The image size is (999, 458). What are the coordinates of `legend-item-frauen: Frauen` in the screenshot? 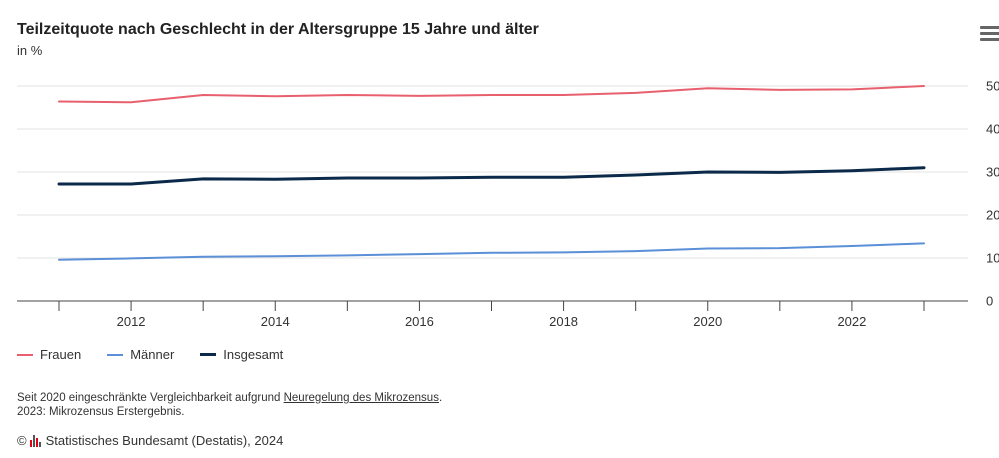 It's located at (49, 354).